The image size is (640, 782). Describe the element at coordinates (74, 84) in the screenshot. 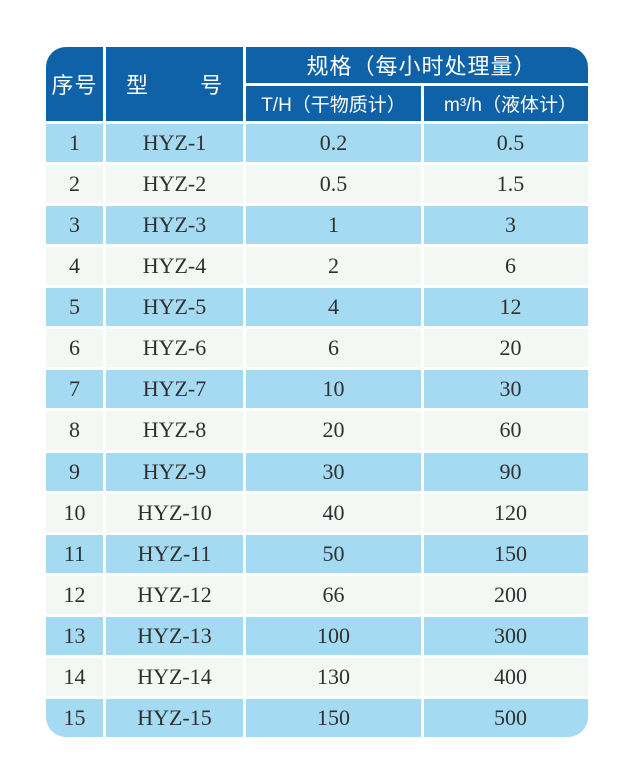

I see `header-index: 序号` at that location.